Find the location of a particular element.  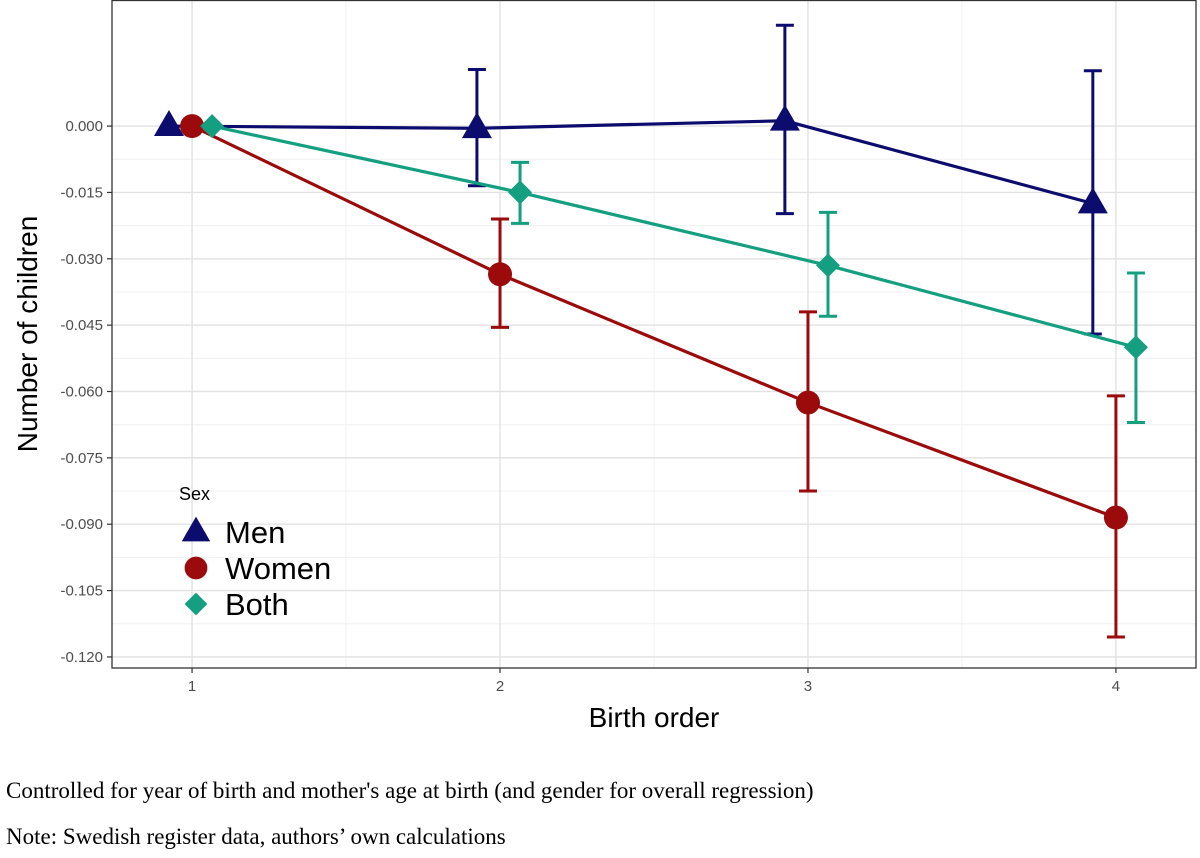

legend-label-women: Women is located at coordinates (278, 568).